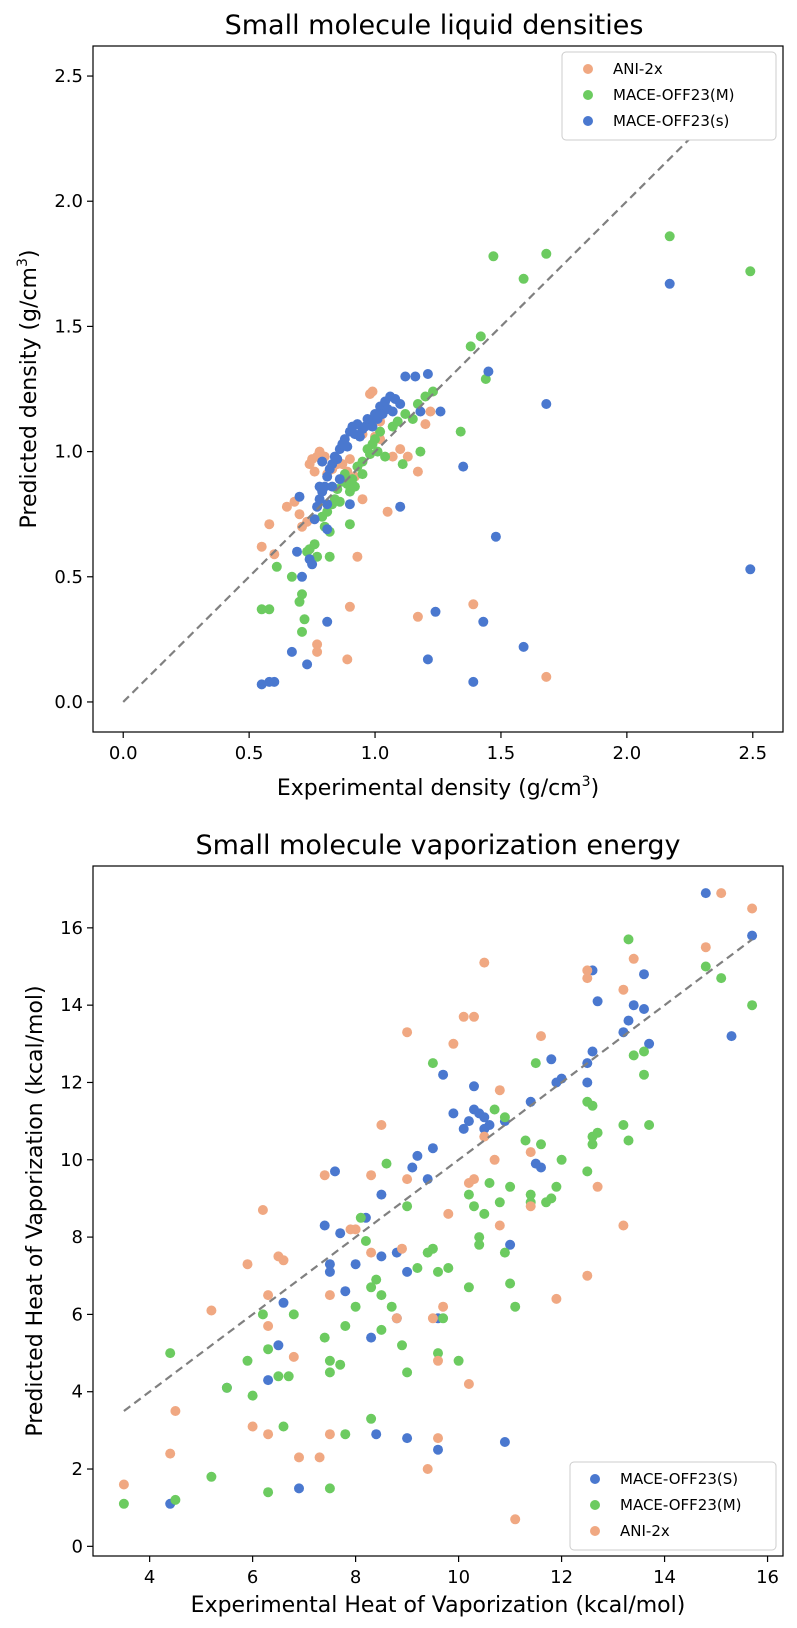 This screenshot has height=1628, width=797. What do you see at coordinates (68, 201) in the screenshot?
I see `density-y-tick-label-4: 2.0` at bounding box center [68, 201].